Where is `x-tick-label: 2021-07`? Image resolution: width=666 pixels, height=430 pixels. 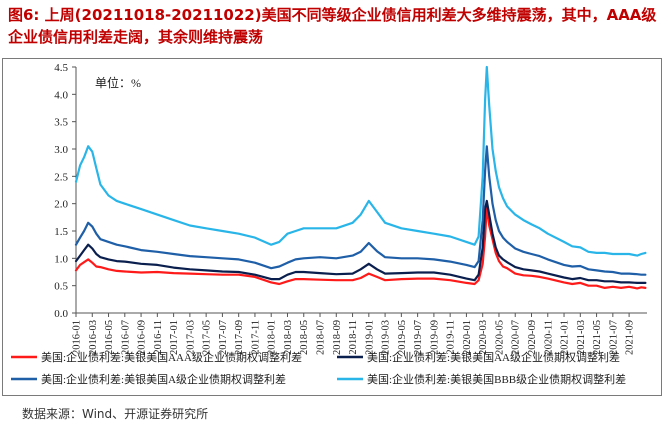
x-tick-label: 2021-07 is located at coordinates (613, 337).